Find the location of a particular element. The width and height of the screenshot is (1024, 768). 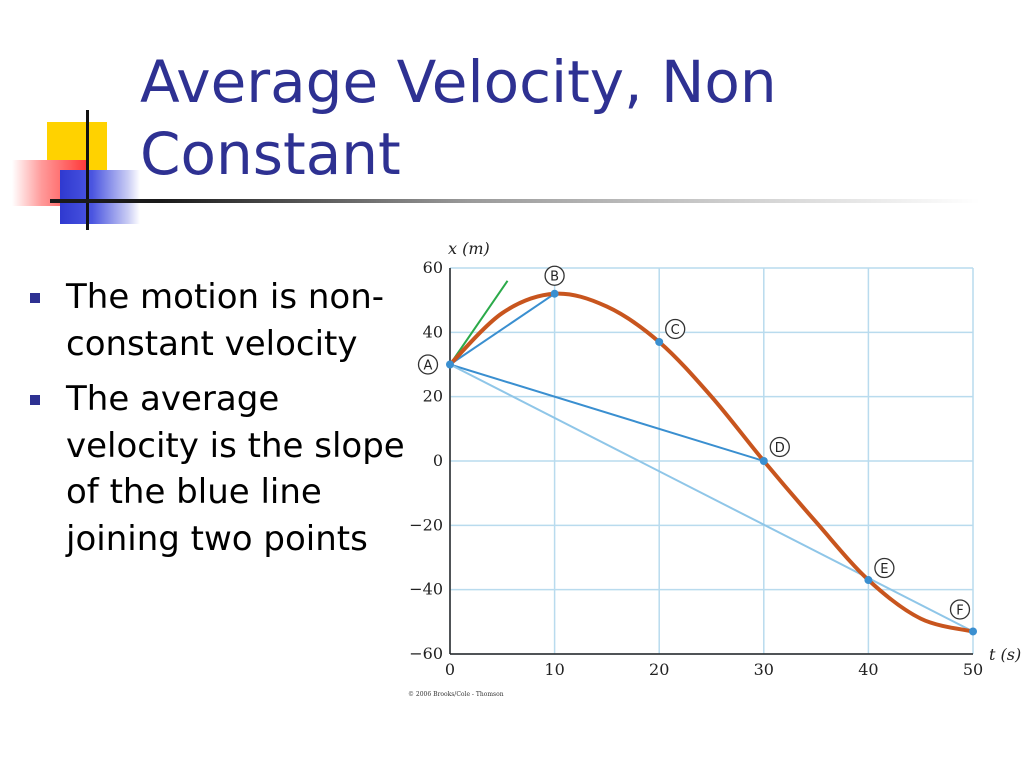

point-label-B: B is located at coordinates (554, 277).